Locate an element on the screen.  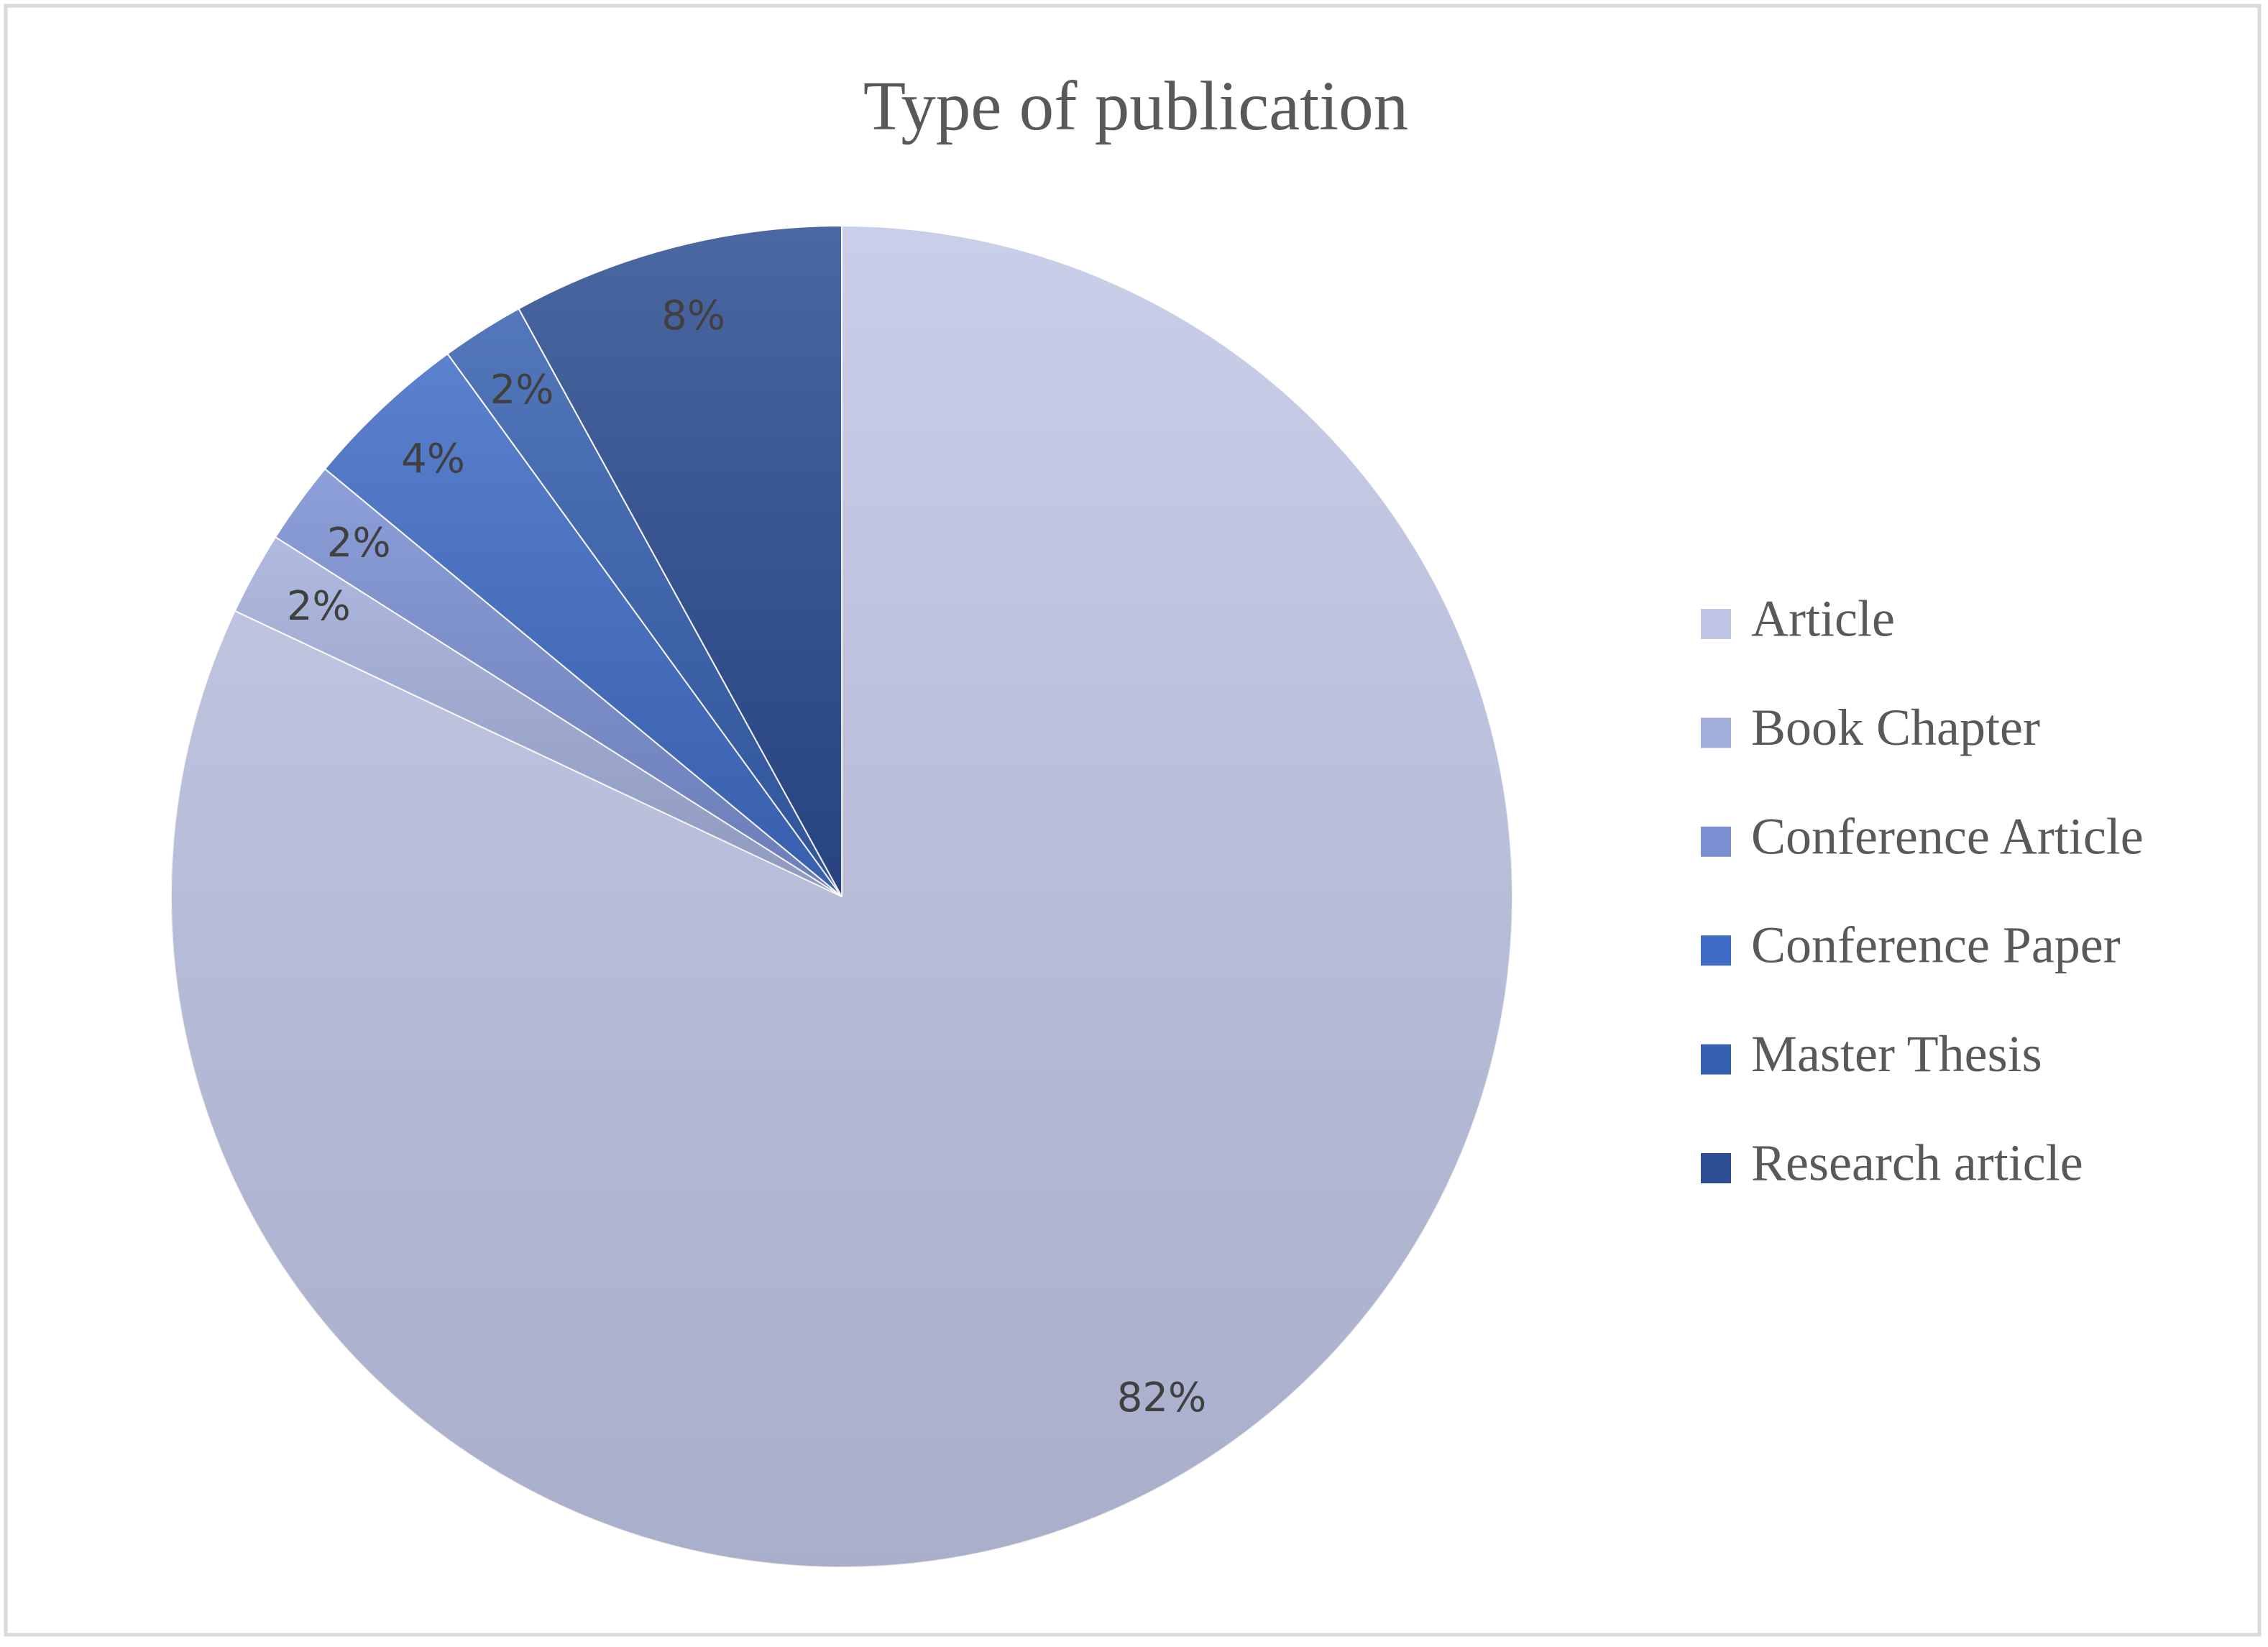
legend-label: Master Thesis is located at coordinates (1896, 1054).